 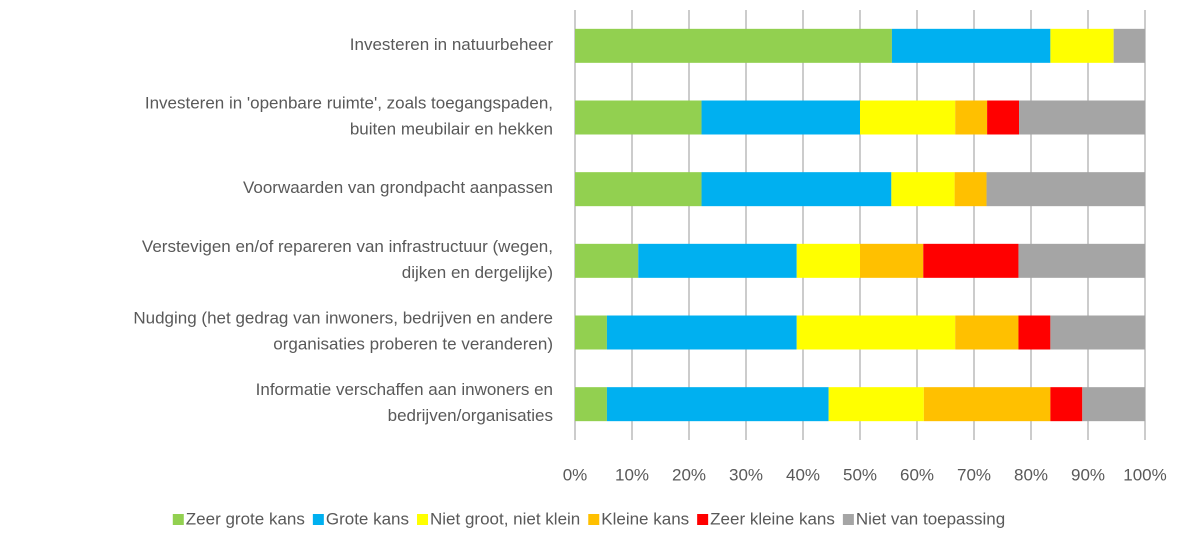 What do you see at coordinates (860, 474) in the screenshot?
I see `x-tick-label: 50%` at bounding box center [860, 474].